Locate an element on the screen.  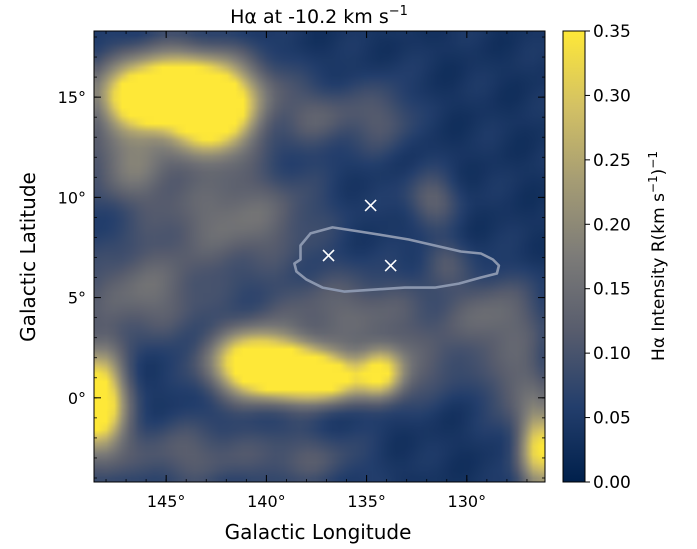
colorbar-label-exp2: −1 is located at coordinates (653, 160).